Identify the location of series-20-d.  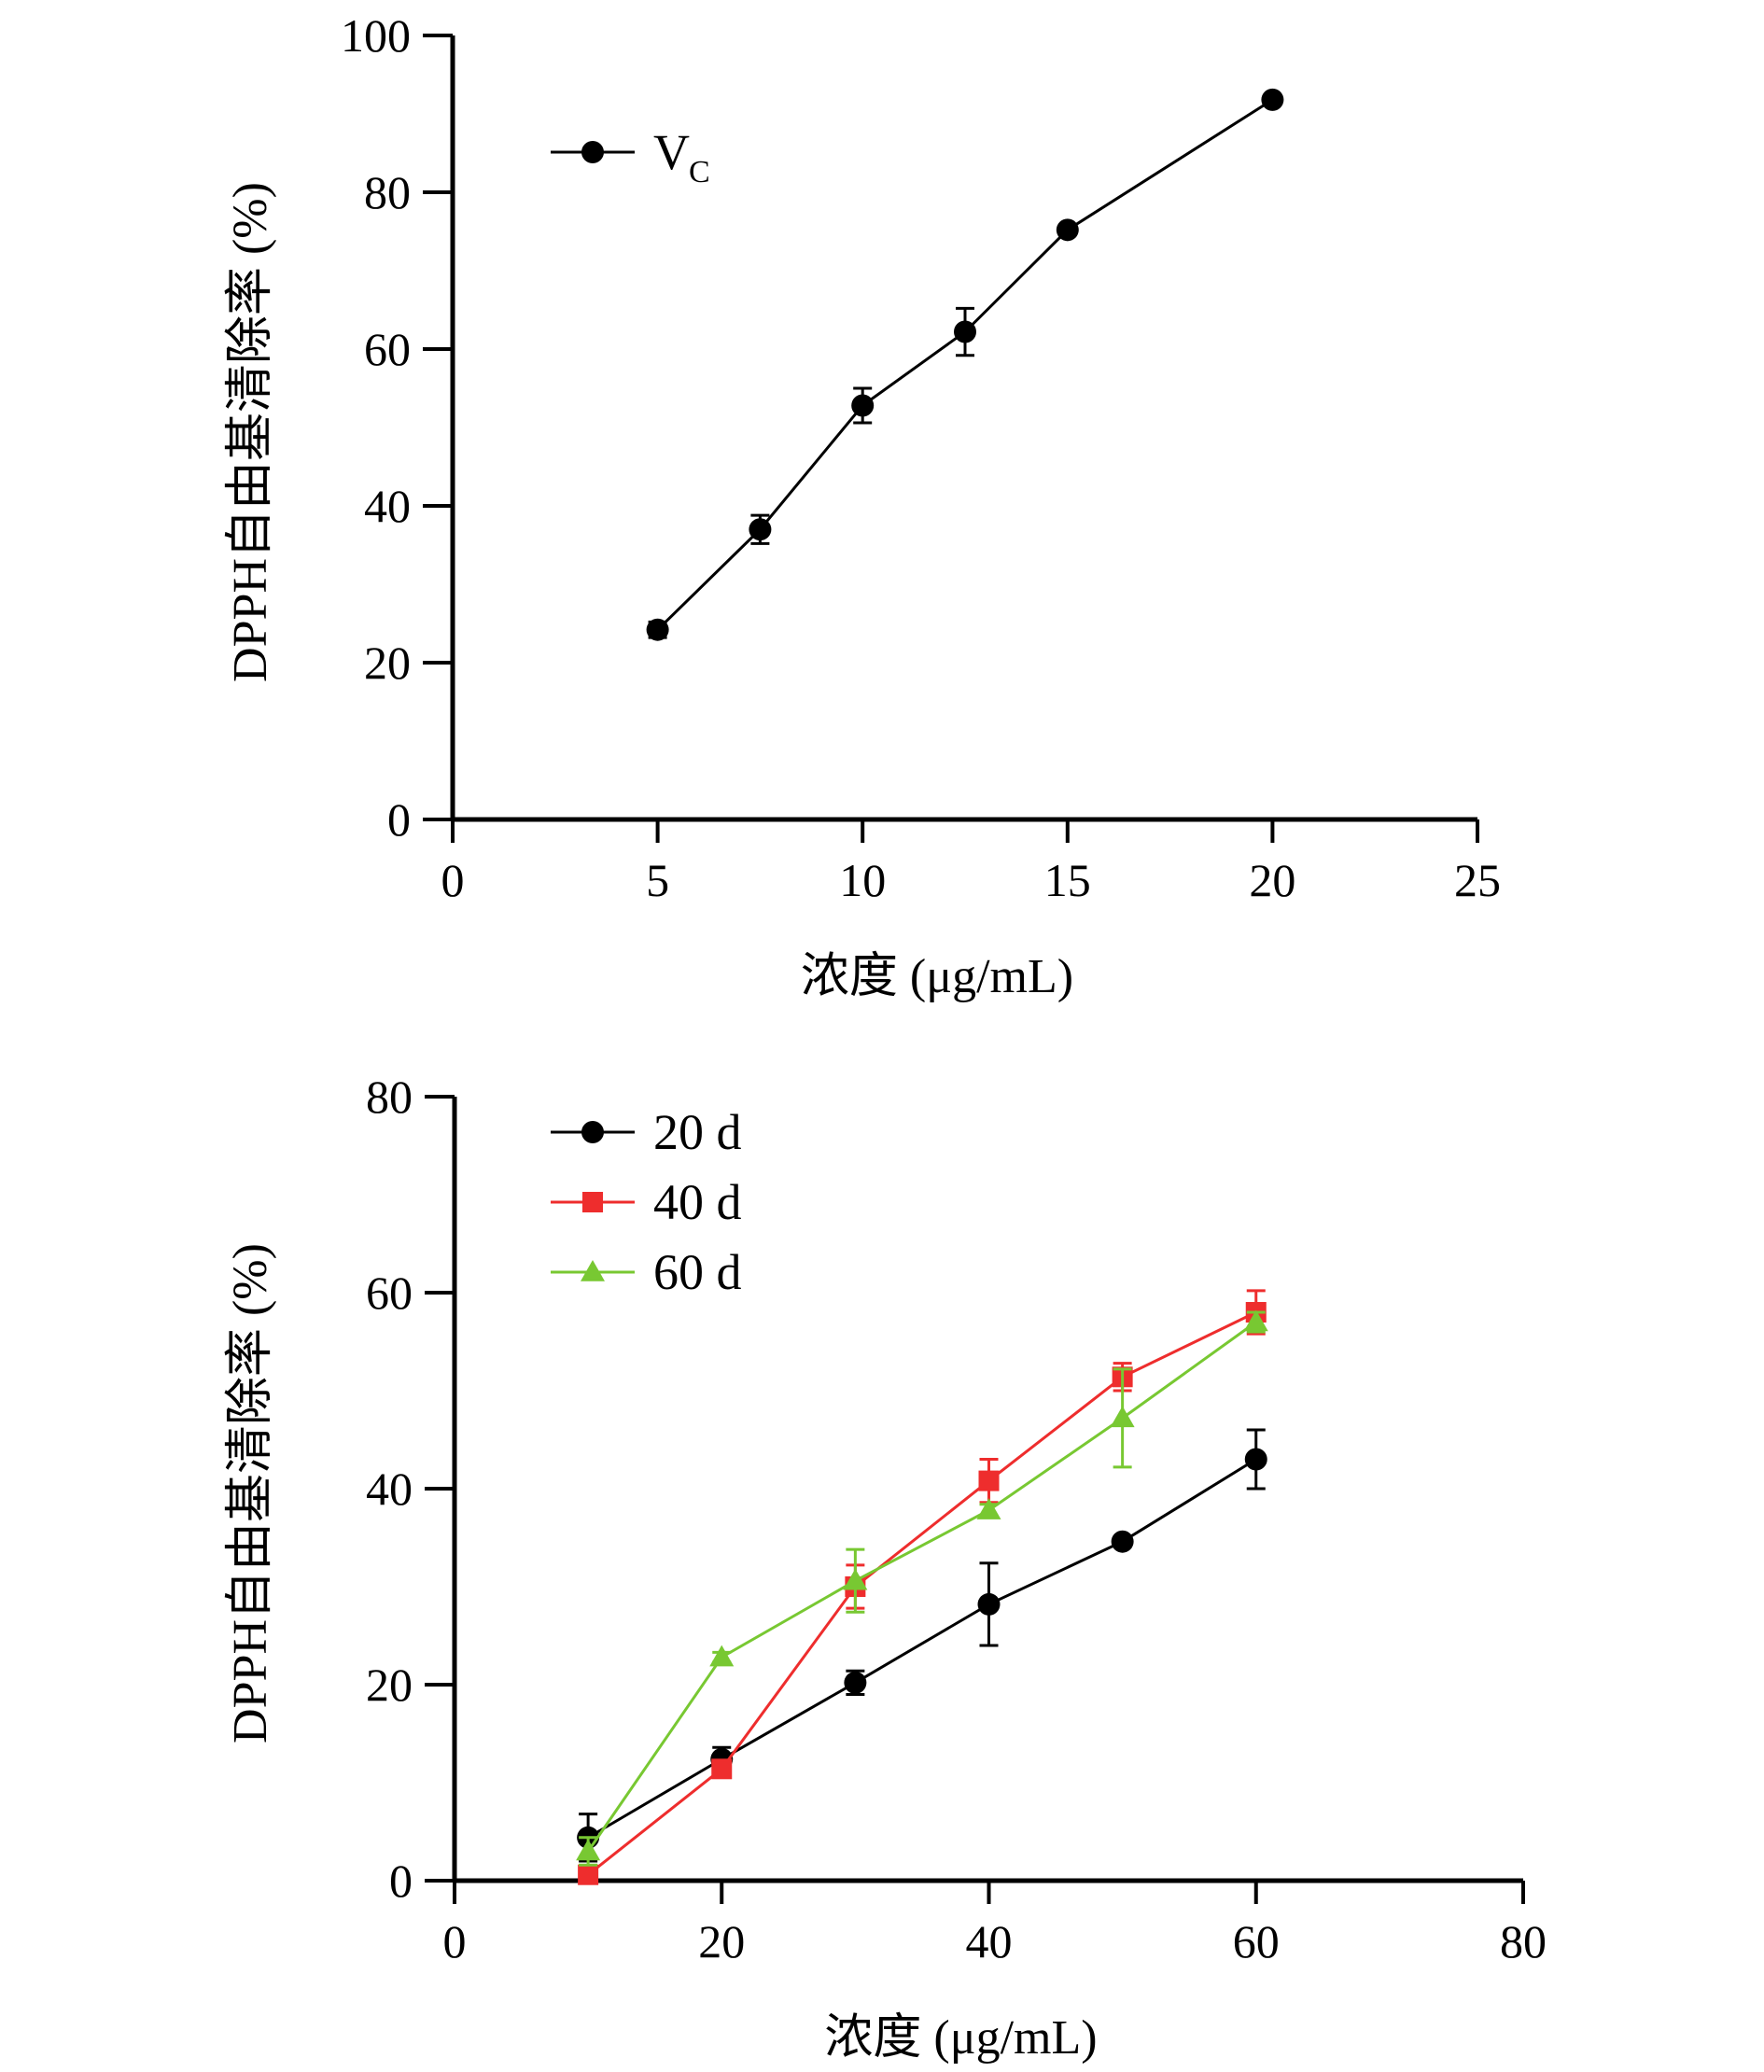
(922, 1645).